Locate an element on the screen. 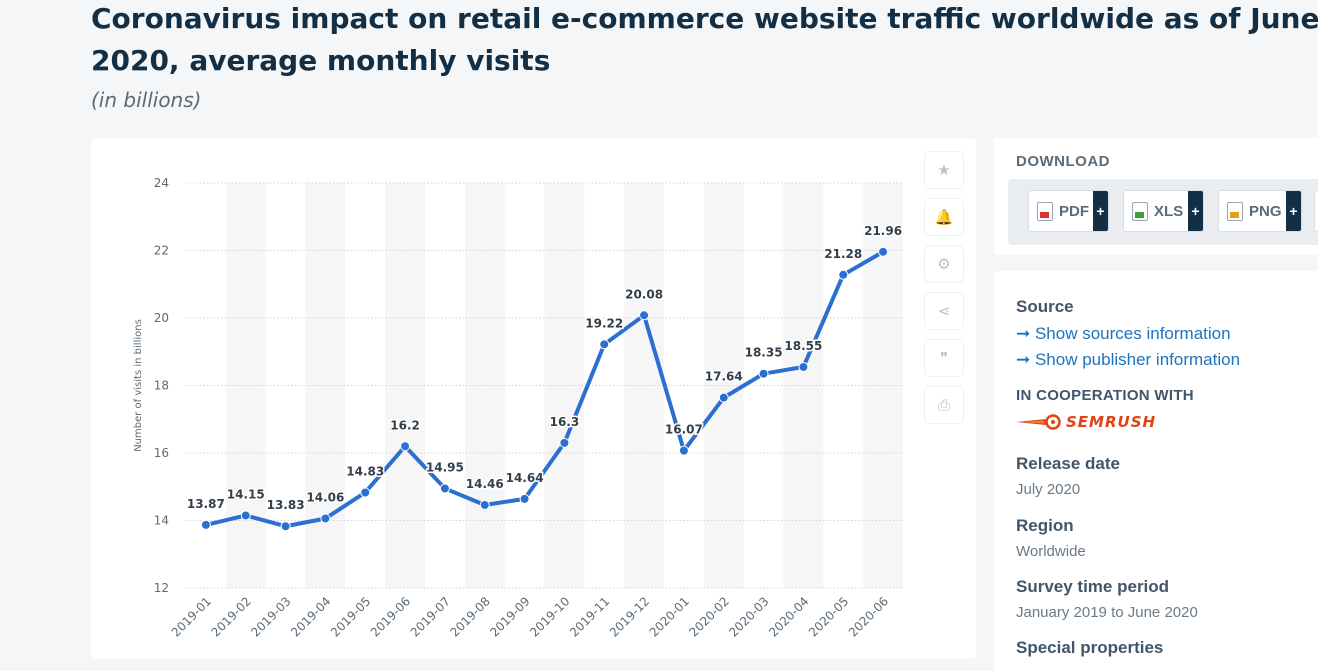  bell-icon: 🔔 is located at coordinates (944, 217).